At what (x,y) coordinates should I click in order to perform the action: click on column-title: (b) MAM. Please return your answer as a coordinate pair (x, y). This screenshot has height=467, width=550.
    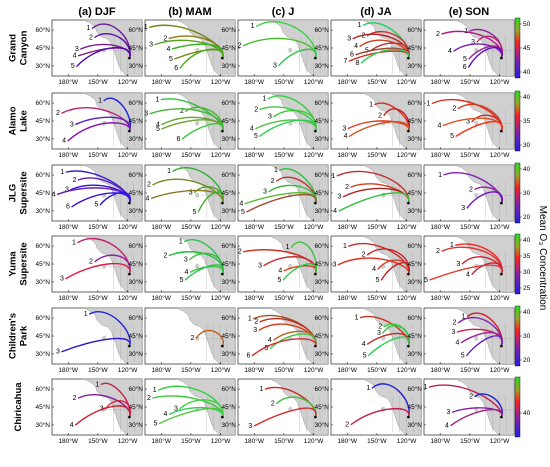
    Looking at the image, I should click on (189, 12).